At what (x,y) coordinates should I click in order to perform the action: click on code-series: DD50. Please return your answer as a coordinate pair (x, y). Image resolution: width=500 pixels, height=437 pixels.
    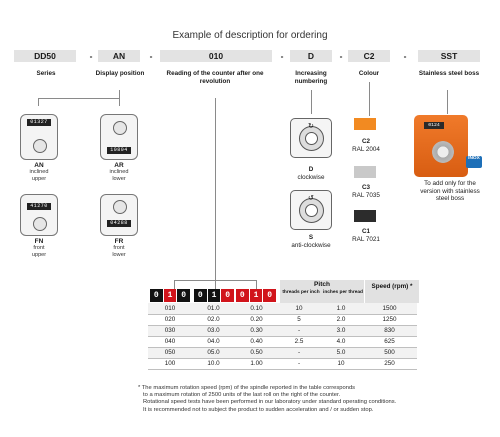
    Looking at the image, I should click on (45, 56).